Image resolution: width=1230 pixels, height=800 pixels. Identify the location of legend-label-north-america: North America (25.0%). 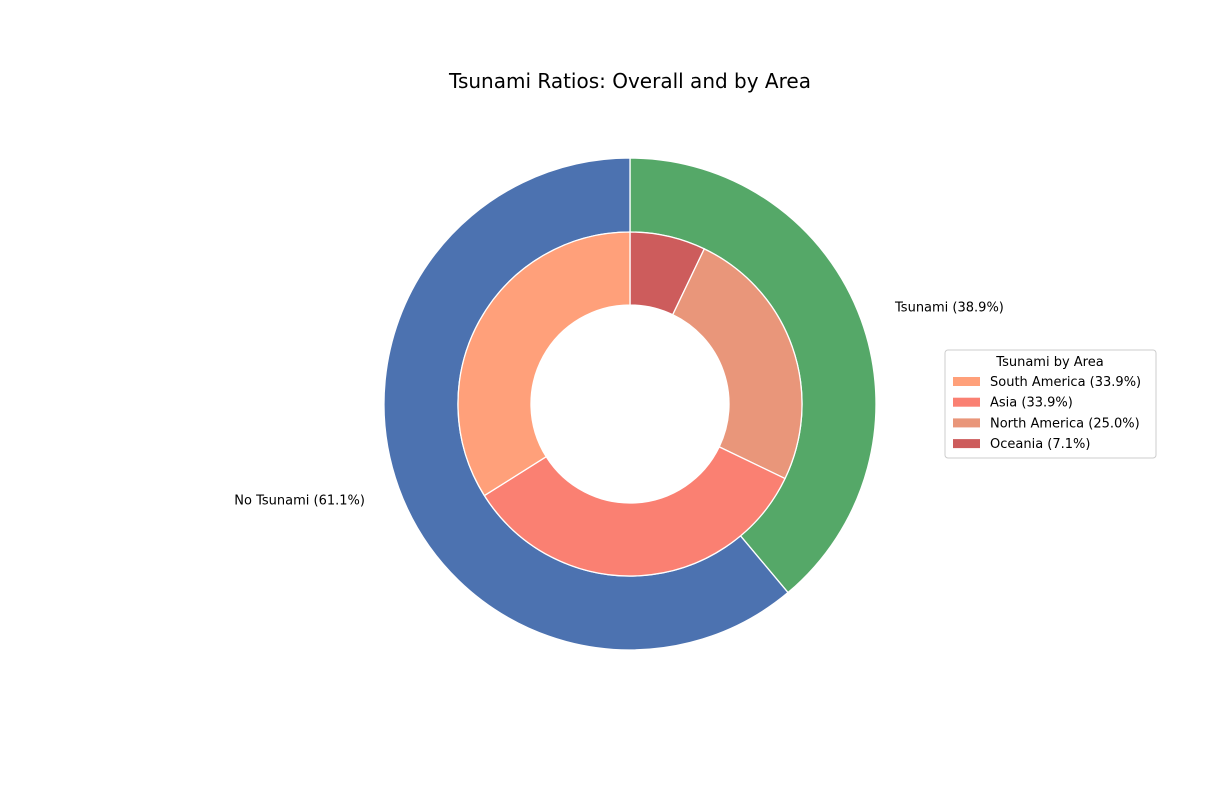
(1065, 423).